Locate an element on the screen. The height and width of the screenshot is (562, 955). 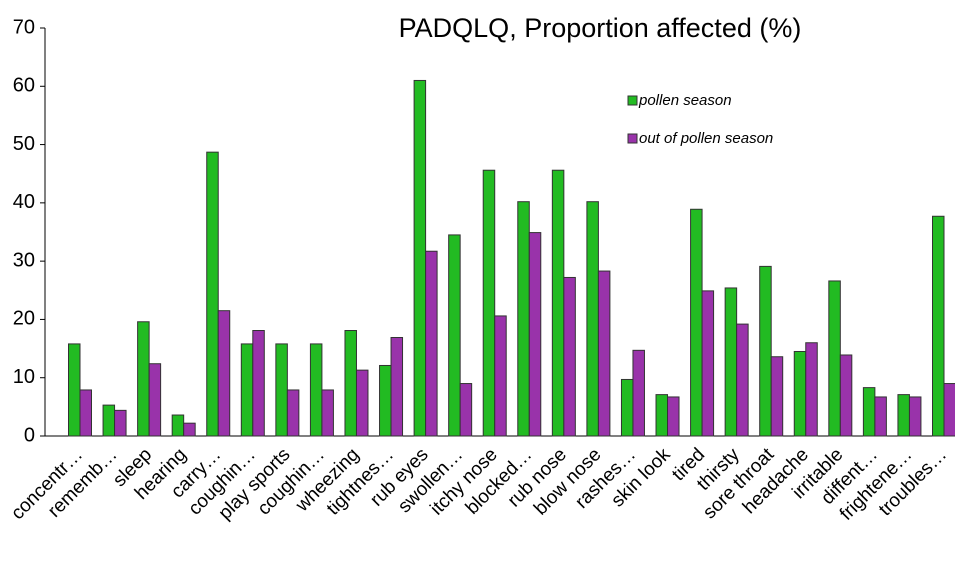
y-tick-label: 70 is located at coordinates (24, 27).